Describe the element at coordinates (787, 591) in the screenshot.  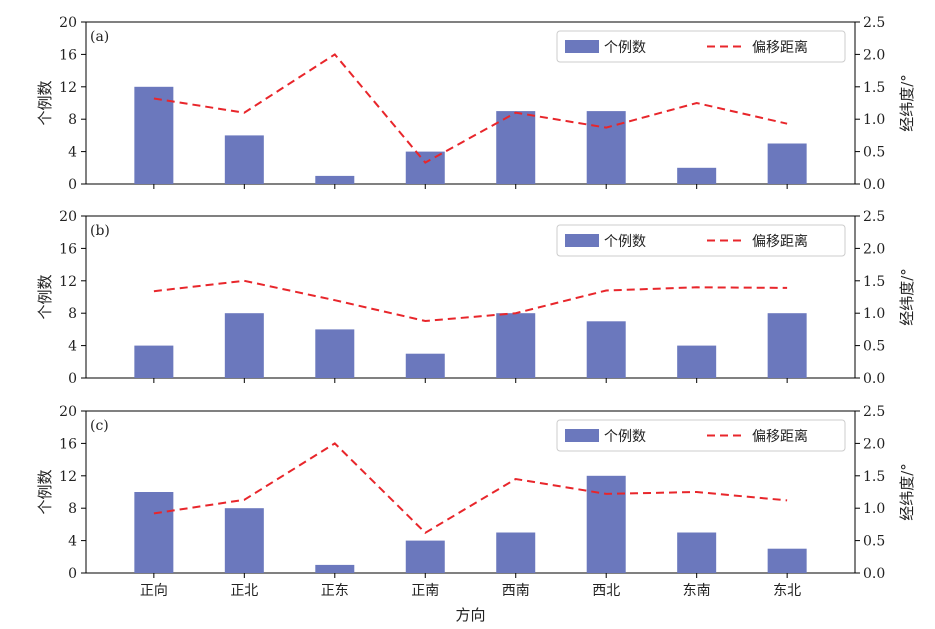
I see `x-tick-label: 东北` at that location.